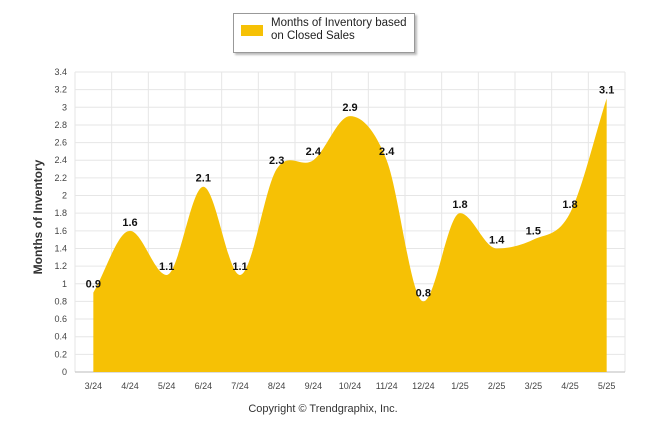 Image resolution: width=646 pixels, height=434 pixels. Describe the element at coordinates (60, 248) in the screenshot. I see `y-tick-label: 1.4` at that location.